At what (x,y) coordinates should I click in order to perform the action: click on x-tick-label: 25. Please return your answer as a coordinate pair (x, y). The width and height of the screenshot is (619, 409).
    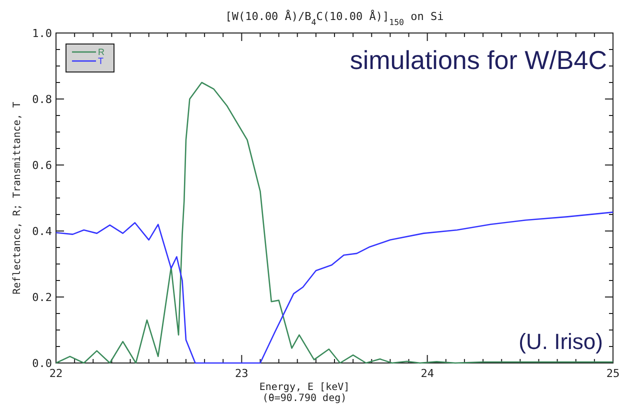
    Looking at the image, I should click on (612, 373).